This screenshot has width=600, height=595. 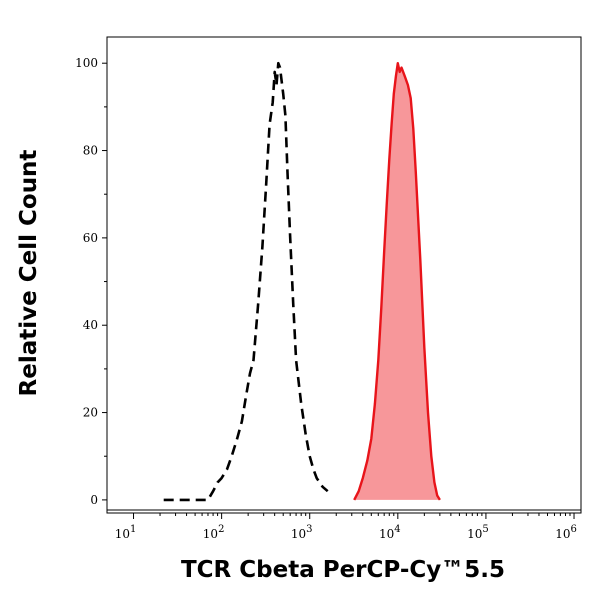 What do you see at coordinates (86, 63) in the screenshot?
I see `y-tick-label: 100` at bounding box center [86, 63].